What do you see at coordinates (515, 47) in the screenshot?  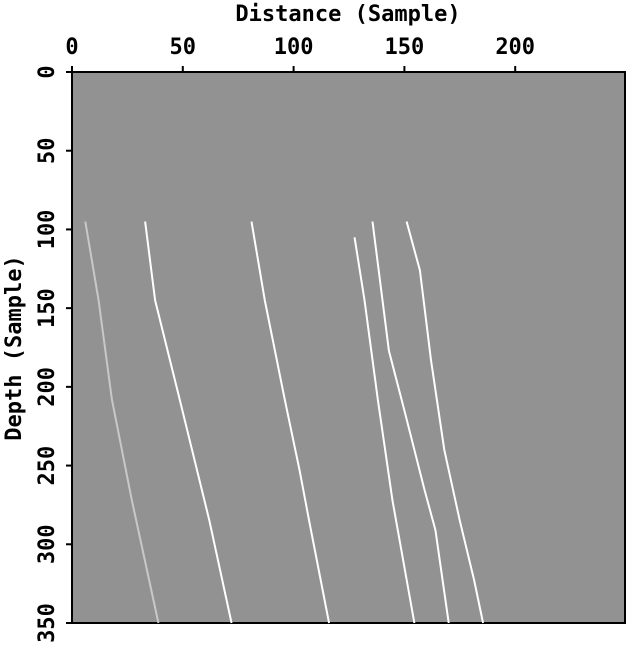 I see `x-tick-label: 200` at bounding box center [515, 47].